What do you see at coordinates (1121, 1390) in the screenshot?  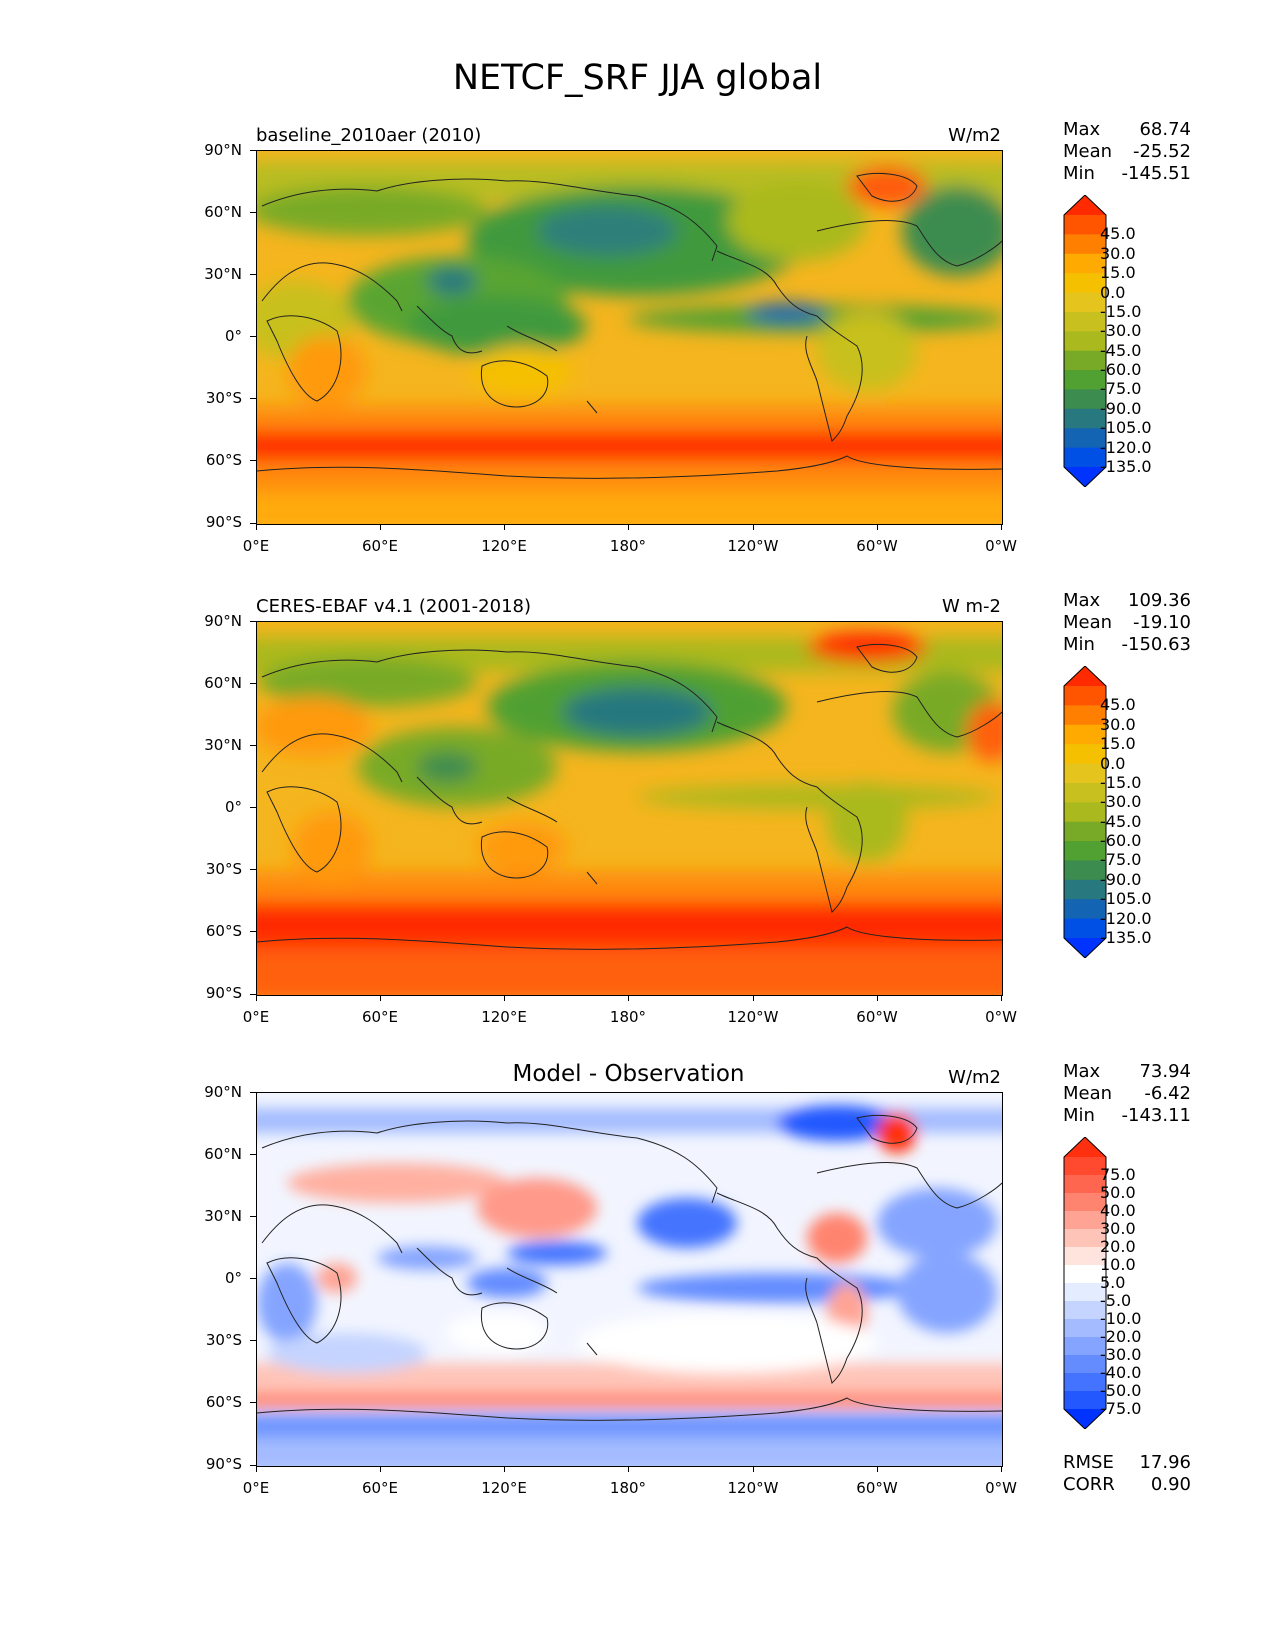 I see `colorbar-tick-label: -50.0` at bounding box center [1121, 1390].